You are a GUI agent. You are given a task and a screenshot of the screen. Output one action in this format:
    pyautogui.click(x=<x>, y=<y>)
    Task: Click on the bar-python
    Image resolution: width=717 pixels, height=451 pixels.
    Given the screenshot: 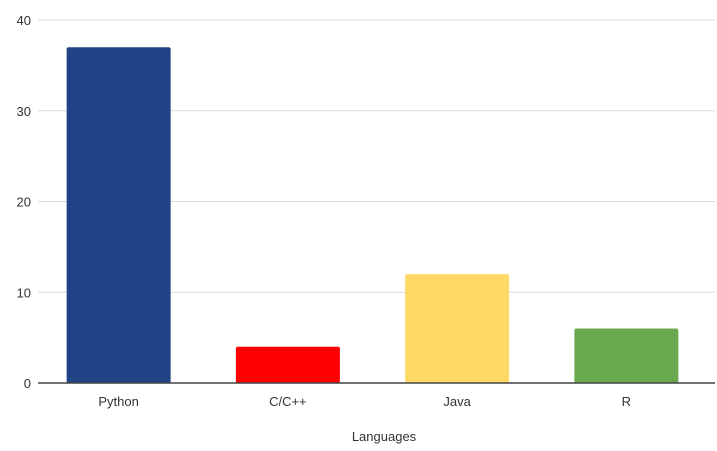 What is the action you would take?
    pyautogui.click(x=118, y=215)
    